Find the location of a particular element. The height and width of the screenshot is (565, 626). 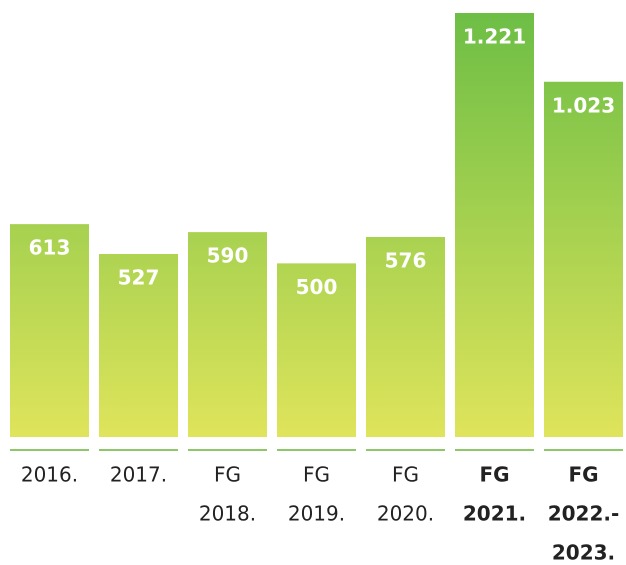

x-tick-label: 2023. is located at coordinates (583, 551).